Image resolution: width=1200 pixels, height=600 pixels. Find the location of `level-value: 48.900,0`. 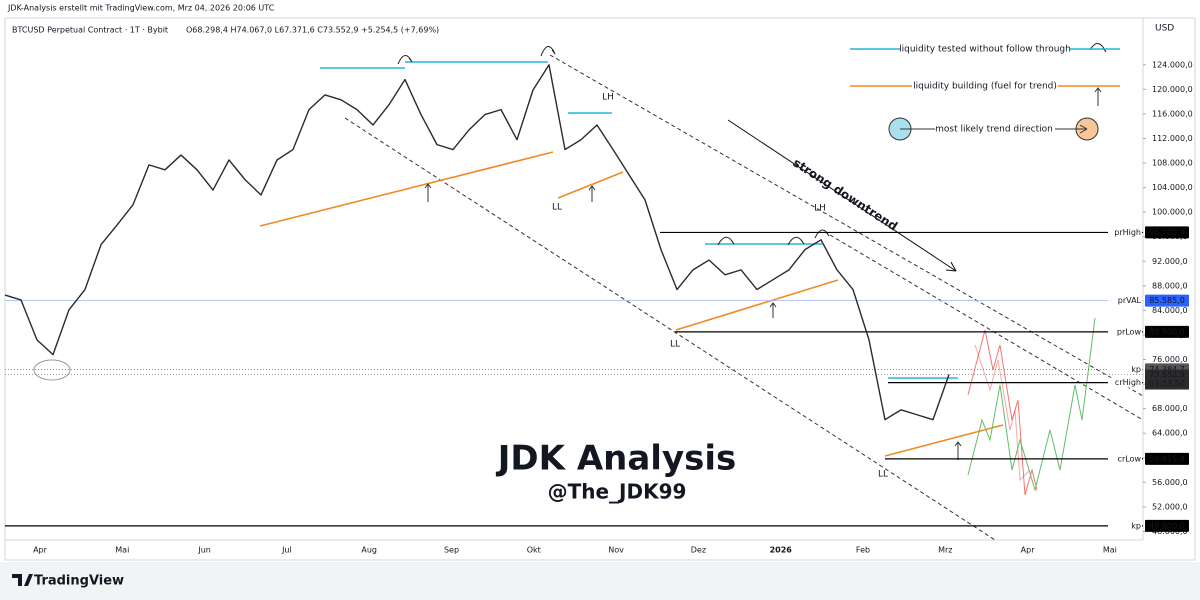

level-value: 48.900,0 is located at coordinates (1167, 525).